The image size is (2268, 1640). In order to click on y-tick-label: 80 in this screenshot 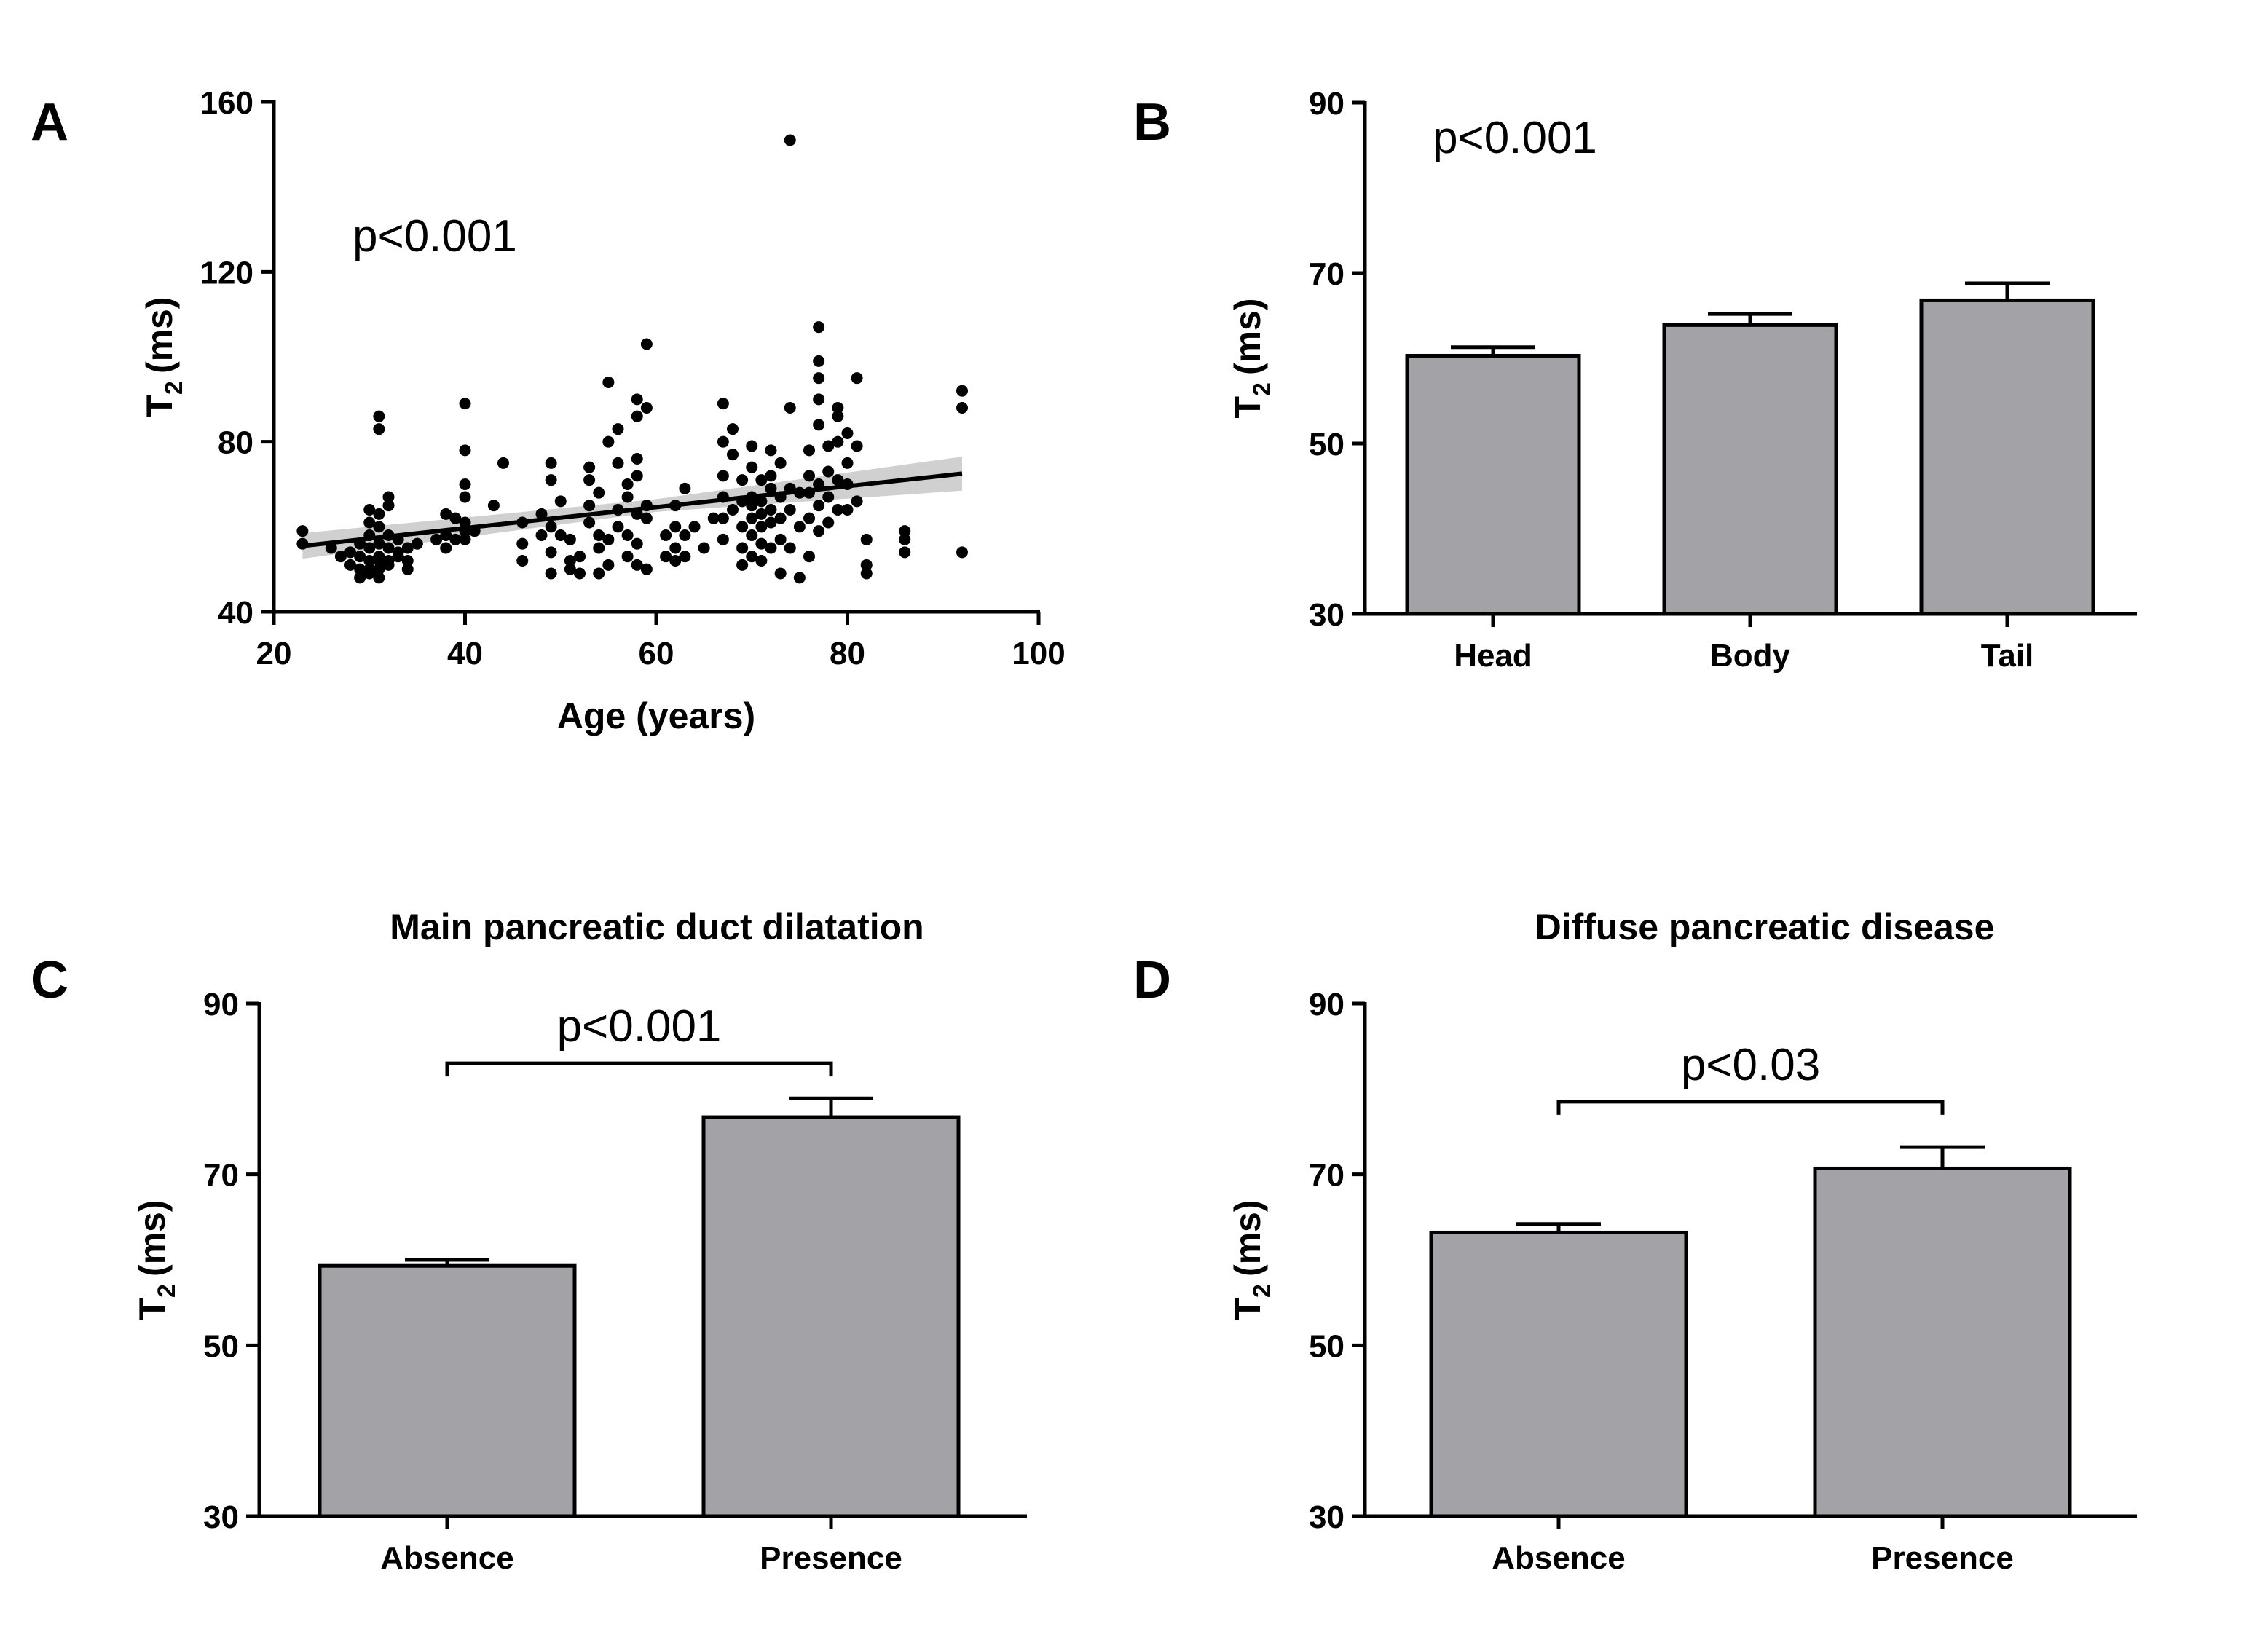, I will do `click(235, 443)`.